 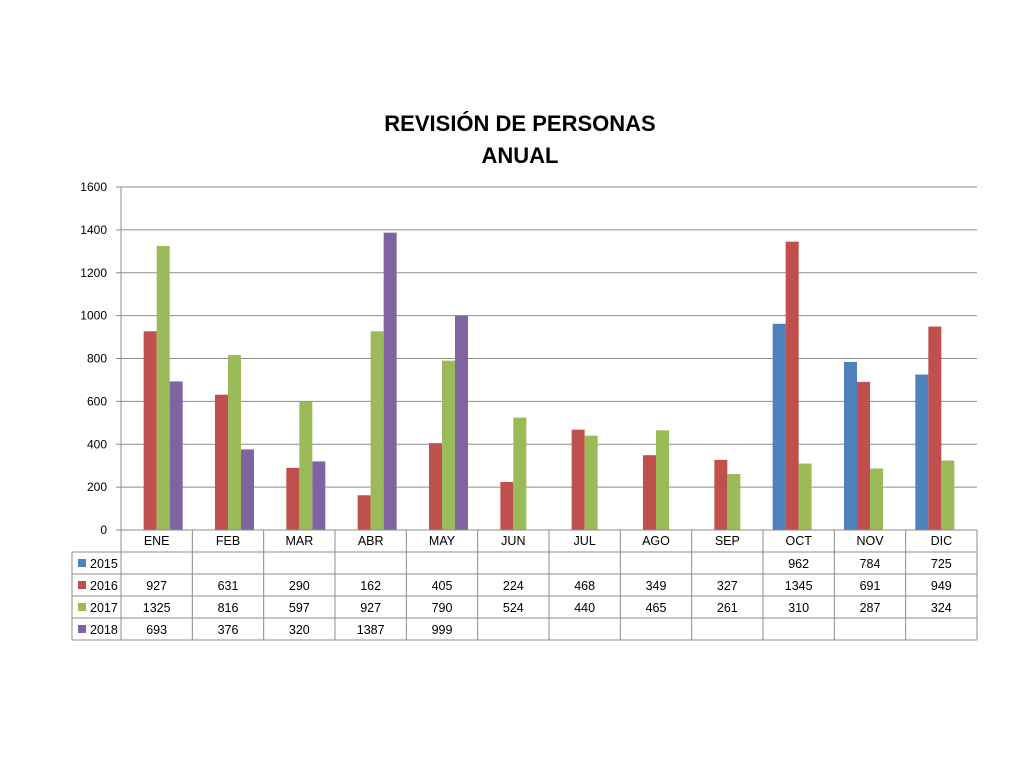 I want to click on data-label: 290, so click(x=299, y=586).